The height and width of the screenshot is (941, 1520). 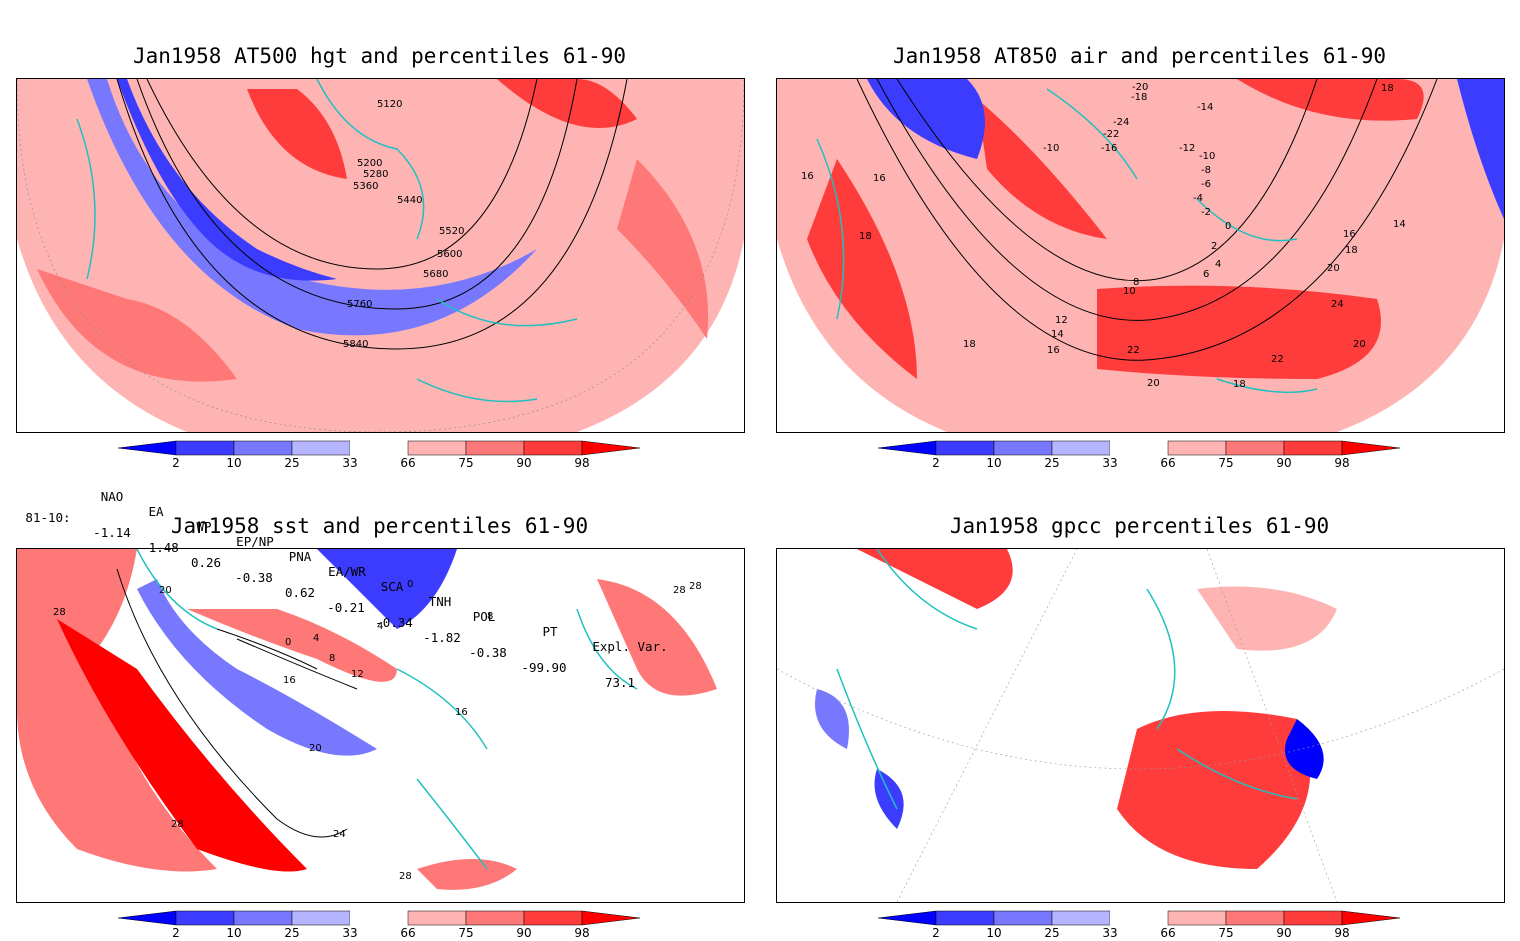 I want to click on contour-label: -22, so click(x=1111, y=134).